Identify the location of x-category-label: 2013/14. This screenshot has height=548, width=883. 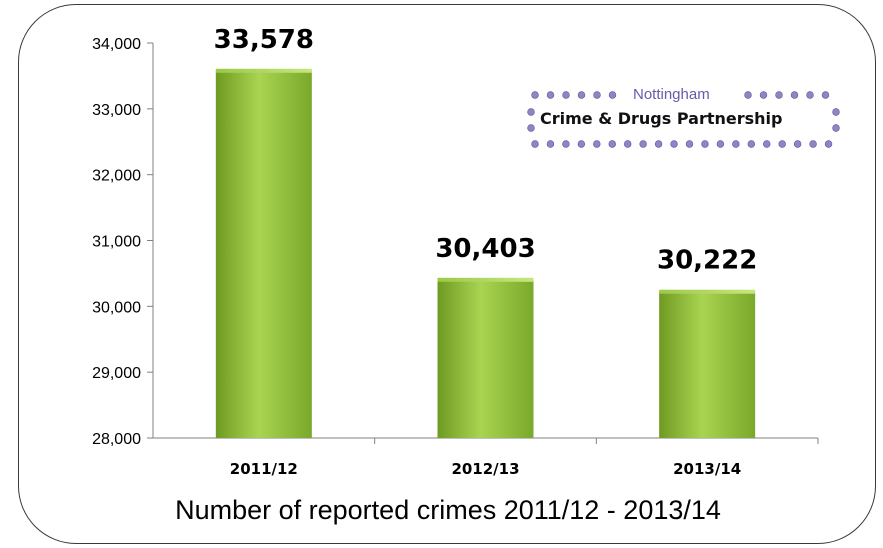
(707, 469).